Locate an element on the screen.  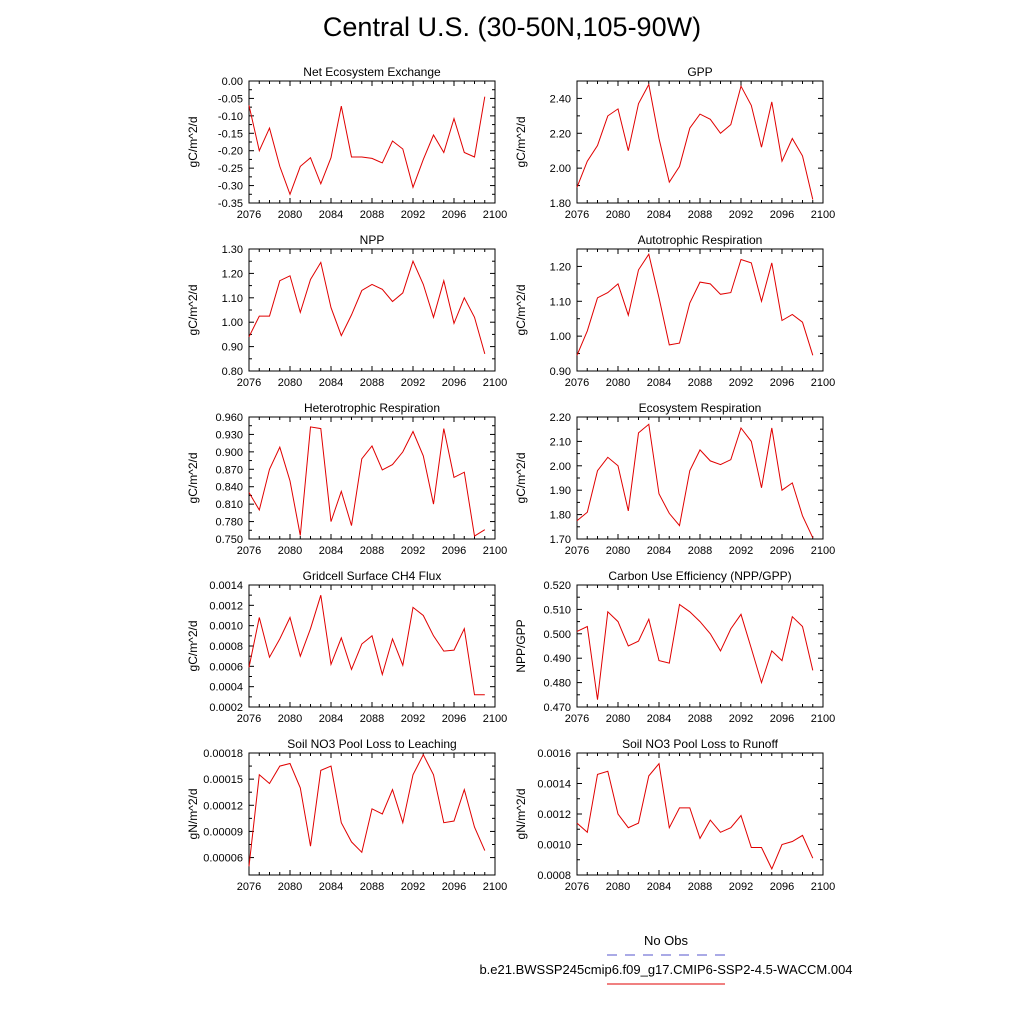
y-tick-label: 0.0004 is located at coordinates (226, 688).